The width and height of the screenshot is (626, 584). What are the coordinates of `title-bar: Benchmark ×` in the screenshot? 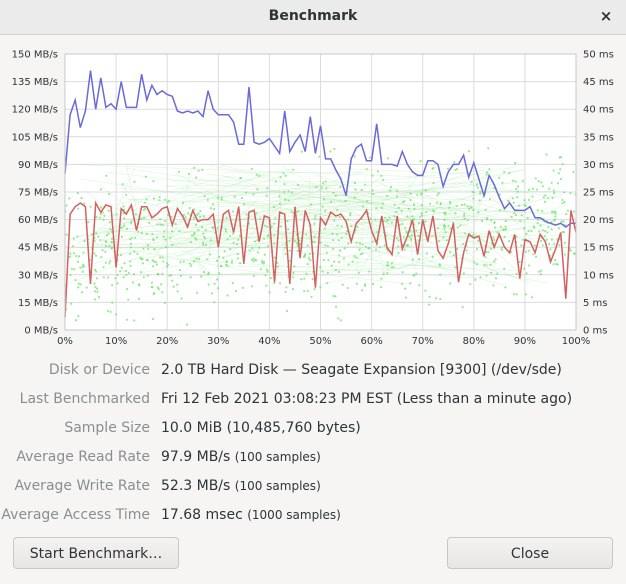 It's located at (313, 17).